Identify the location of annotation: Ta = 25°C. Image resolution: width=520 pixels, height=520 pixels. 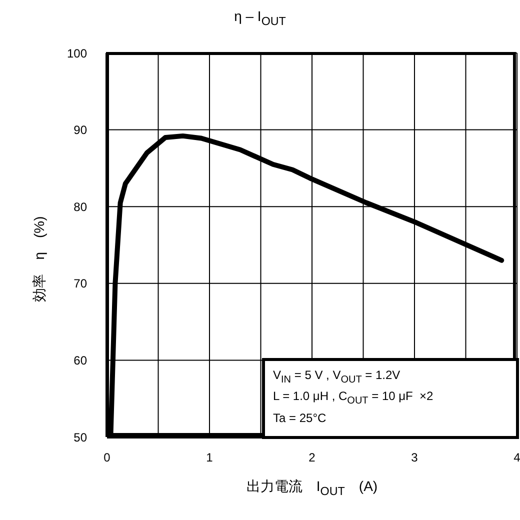
(300, 418).